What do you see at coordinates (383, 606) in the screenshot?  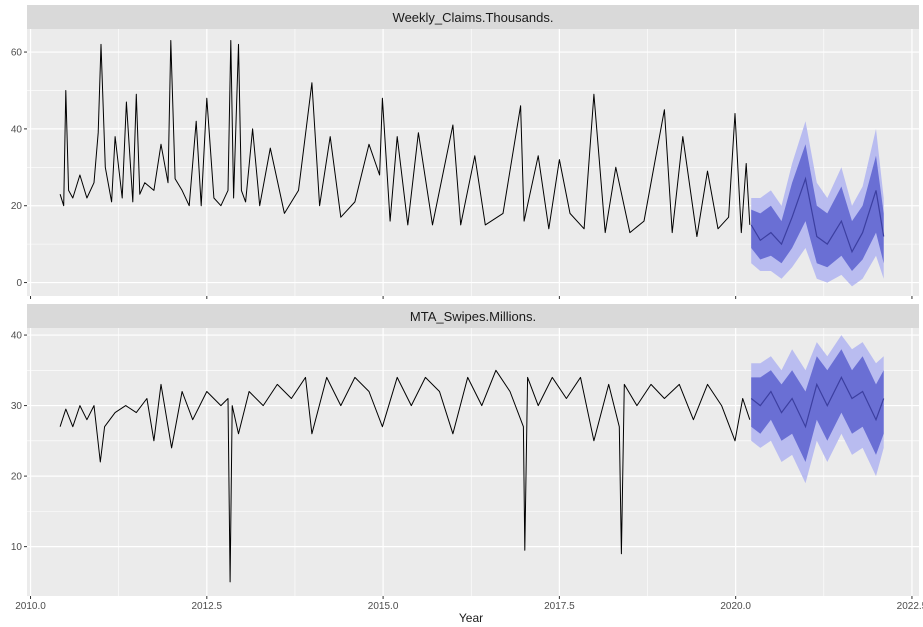 I see `x-tick-label: 2015.0` at bounding box center [383, 606].